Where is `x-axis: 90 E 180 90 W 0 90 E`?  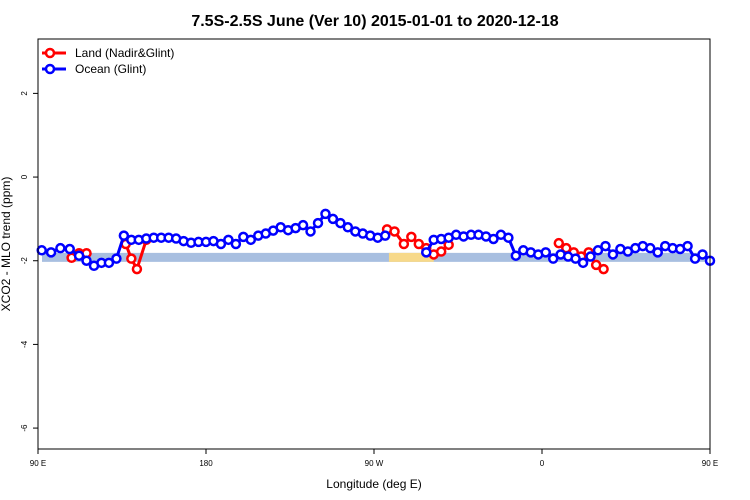
x-axis: 90 E 180 90 W 0 90 E is located at coordinates (374, 458).